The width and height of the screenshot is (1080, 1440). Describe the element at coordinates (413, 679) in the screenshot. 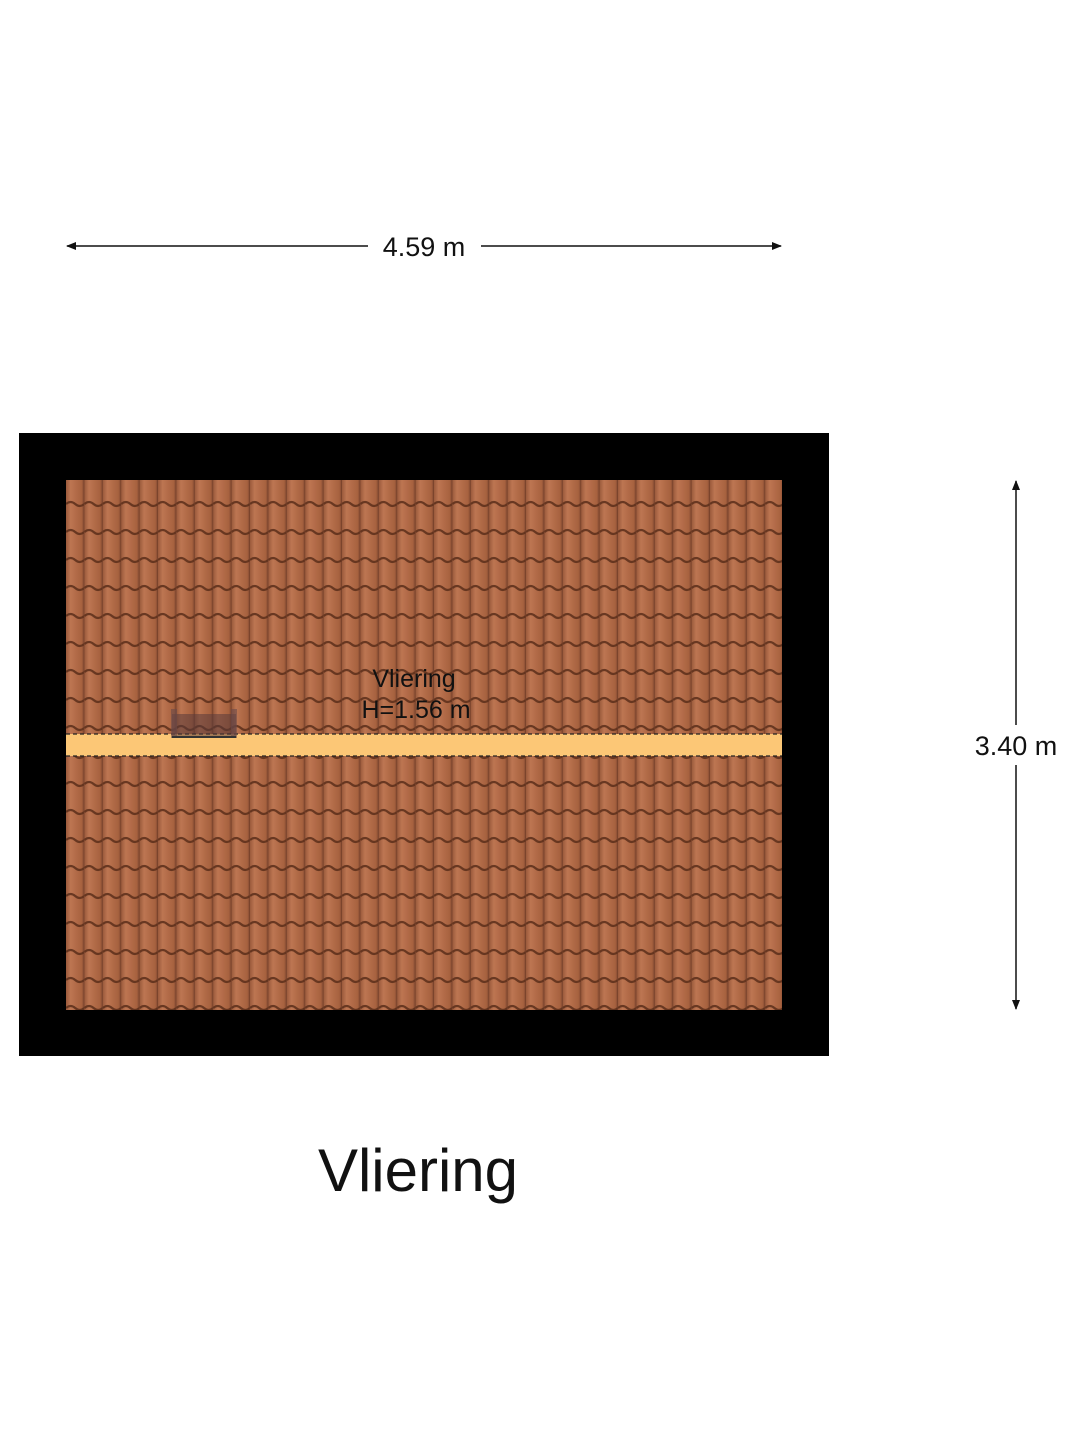

I see `room-name: Vliering` at that location.